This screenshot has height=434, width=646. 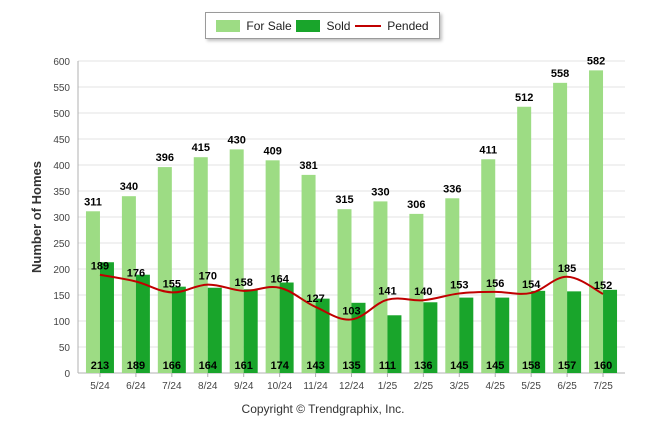 What do you see at coordinates (201, 148) in the screenshot?
I see `for-sale-data-label: 415` at bounding box center [201, 148].